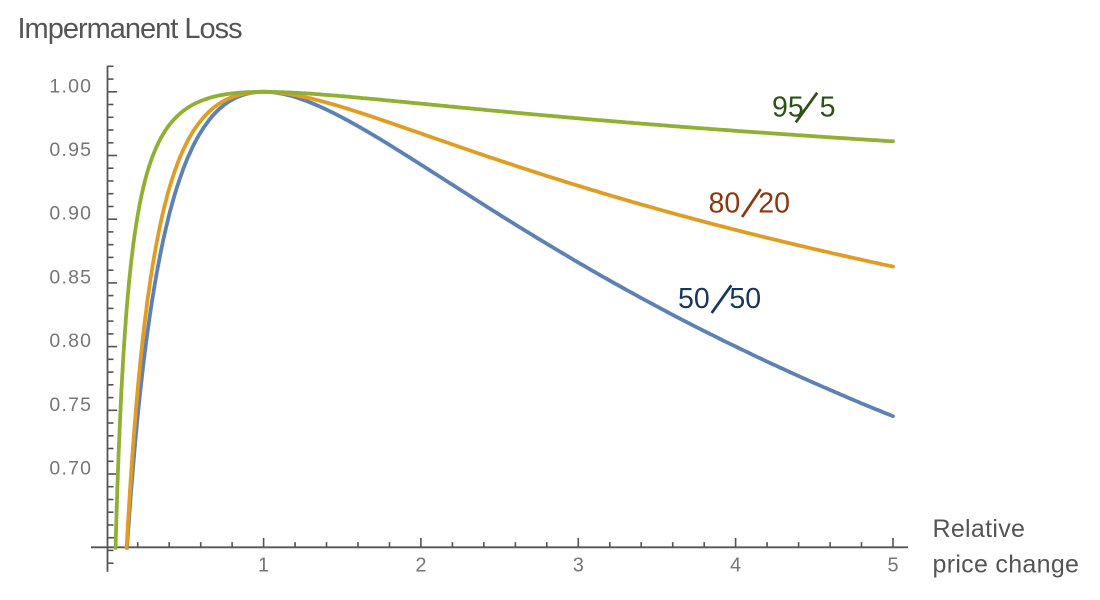 This screenshot has height=600, width=1100. I want to click on svg-text: 2, so click(420, 565).